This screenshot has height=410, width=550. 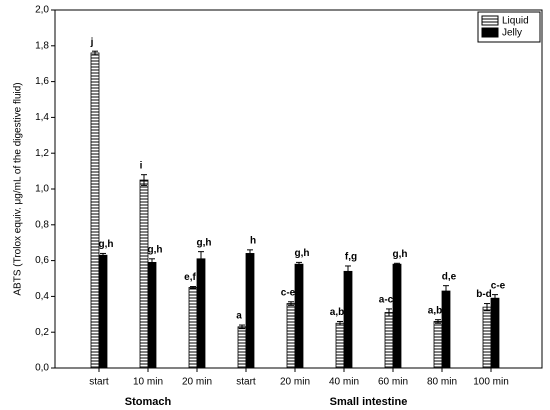 I want to click on y-tick-label: 2,0, so click(x=42, y=10).